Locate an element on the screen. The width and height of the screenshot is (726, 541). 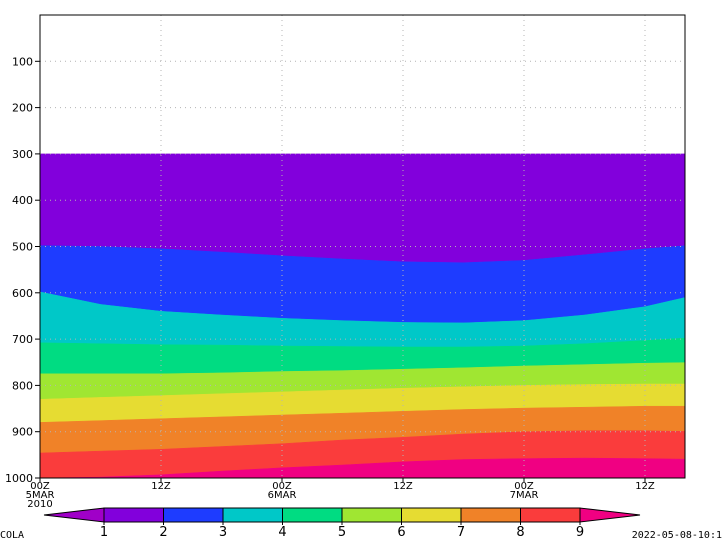
color-bar: 1 2 3 4 5 6 7 8 9 is located at coordinates (342, 523).